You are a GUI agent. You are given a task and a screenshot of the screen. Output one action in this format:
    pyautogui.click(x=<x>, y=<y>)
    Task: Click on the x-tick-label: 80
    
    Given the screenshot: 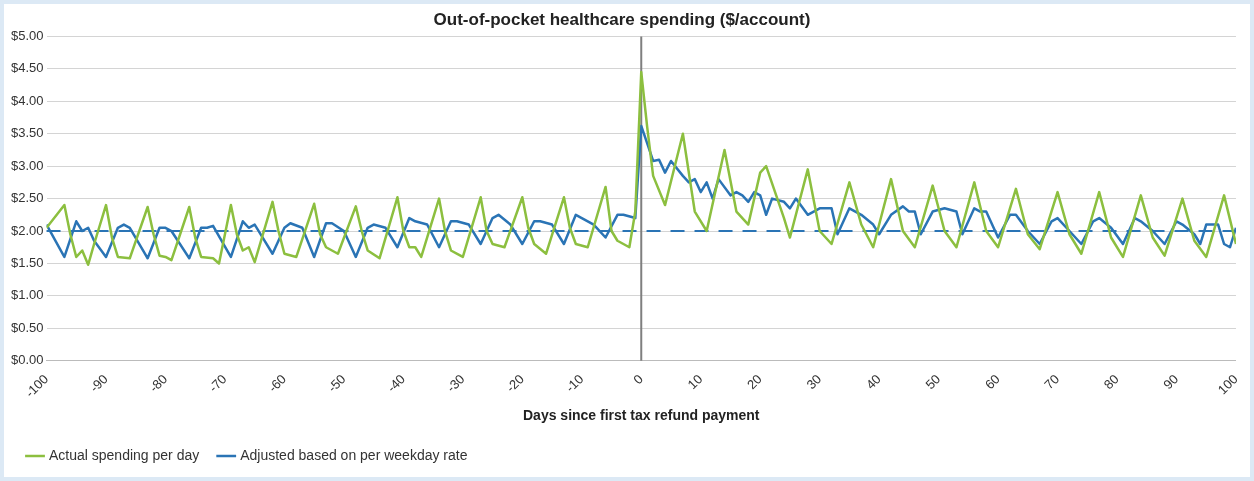 What is the action you would take?
    pyautogui.click(x=1111, y=382)
    